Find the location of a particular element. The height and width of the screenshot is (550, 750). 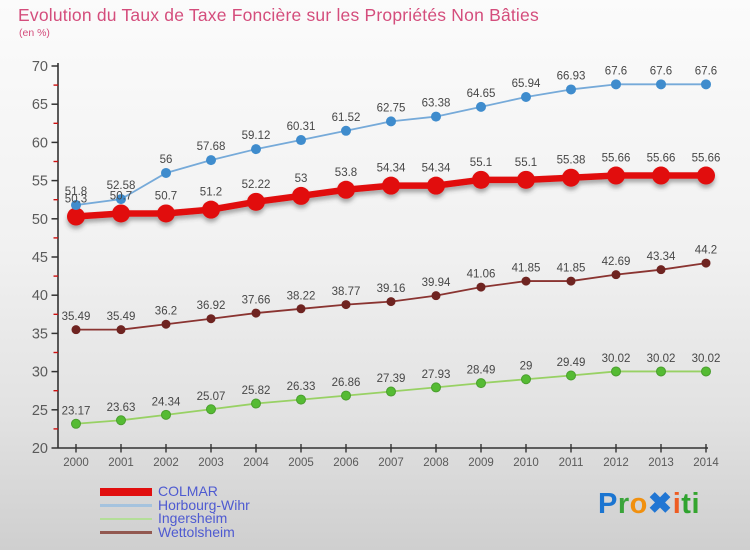

data-label: 26.33 is located at coordinates (301, 387).